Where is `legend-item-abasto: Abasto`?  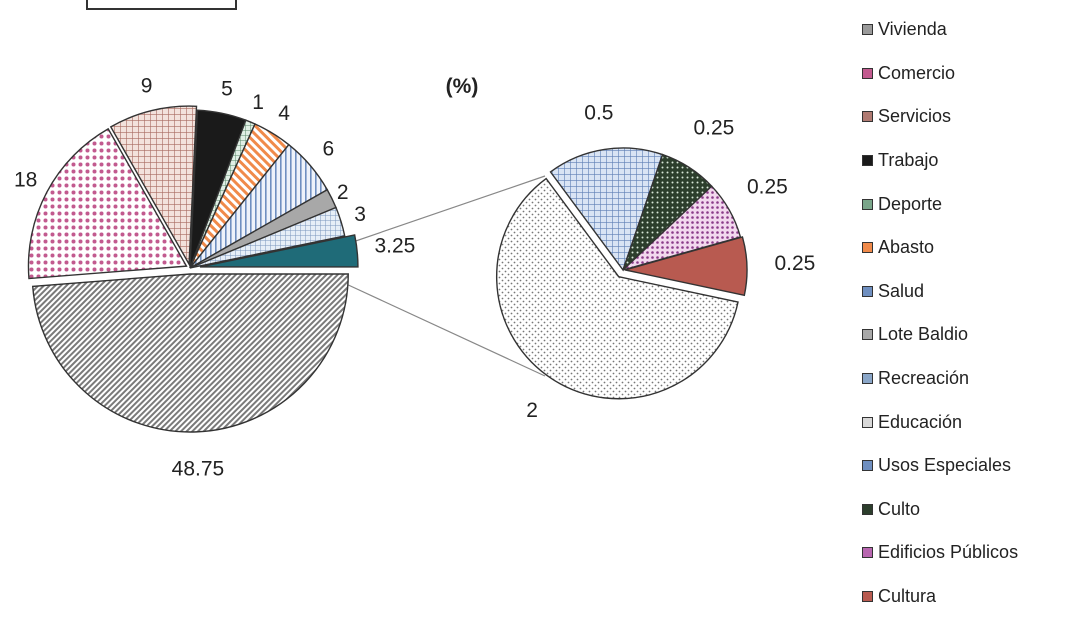 legend-item-abasto: Abasto is located at coordinates (976, 248).